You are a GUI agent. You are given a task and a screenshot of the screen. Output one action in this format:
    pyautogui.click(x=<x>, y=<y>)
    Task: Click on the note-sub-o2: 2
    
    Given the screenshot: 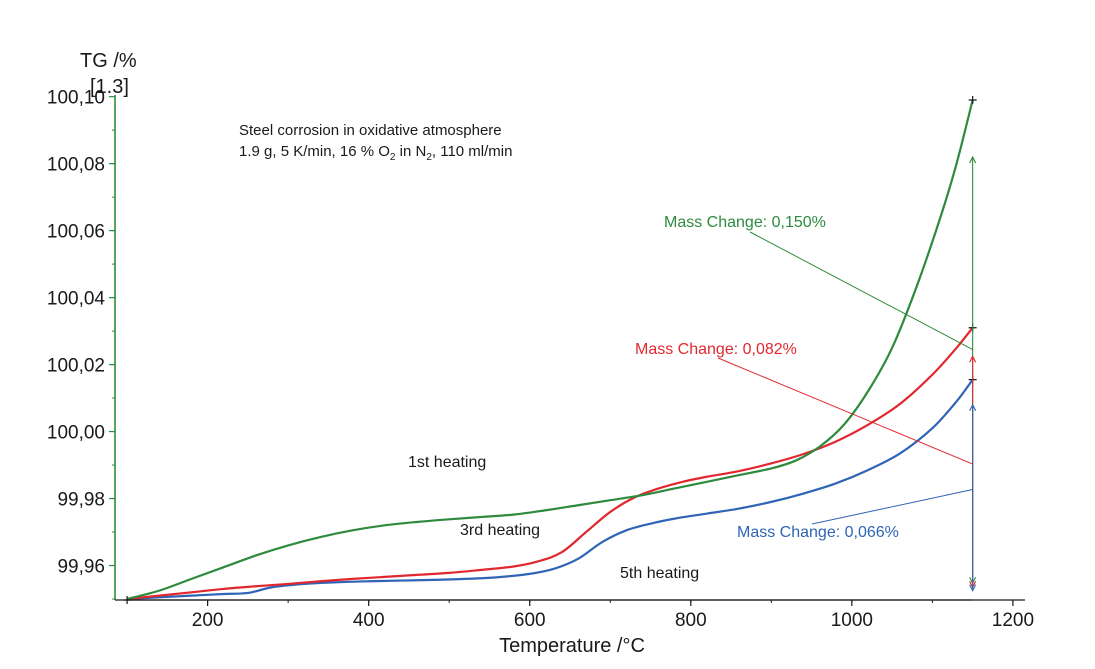 What is the action you would take?
    pyautogui.click(x=393, y=157)
    